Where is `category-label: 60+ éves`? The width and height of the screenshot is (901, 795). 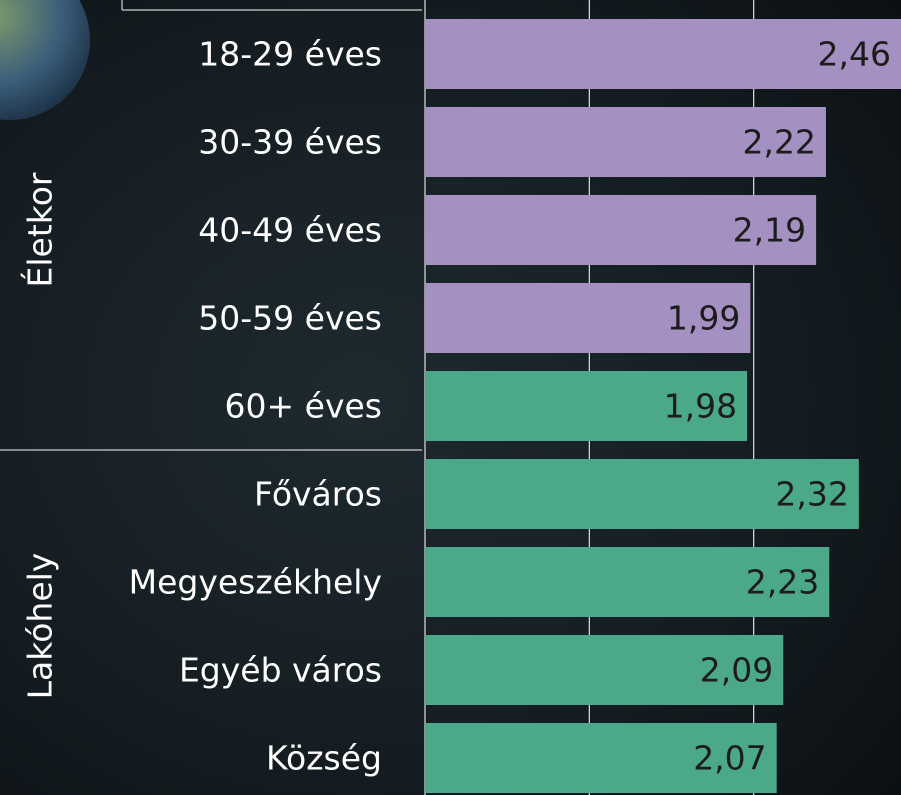
category-label: 60+ éves is located at coordinates (303, 406).